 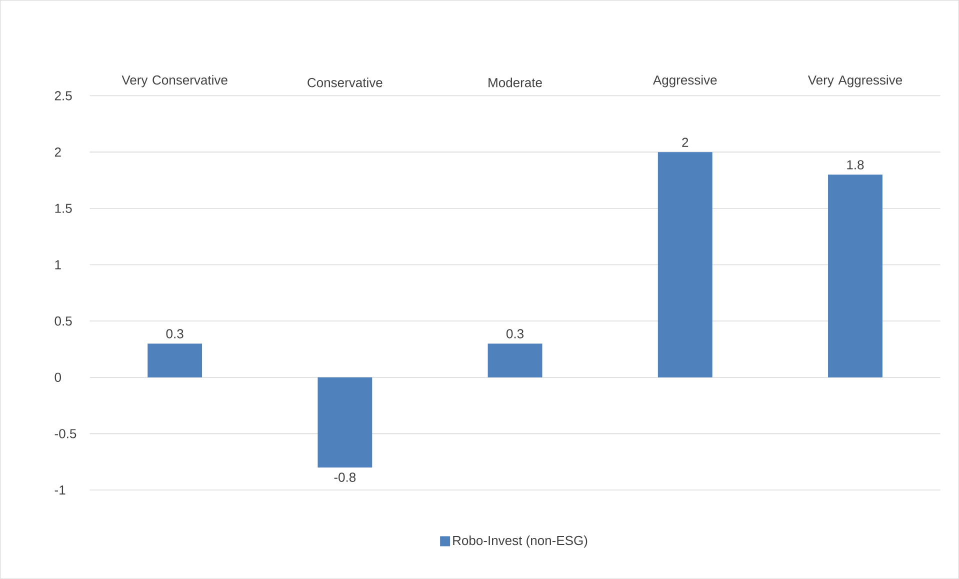 I want to click on legend-label: Robo-Invest (non-ESG), so click(x=520, y=542).